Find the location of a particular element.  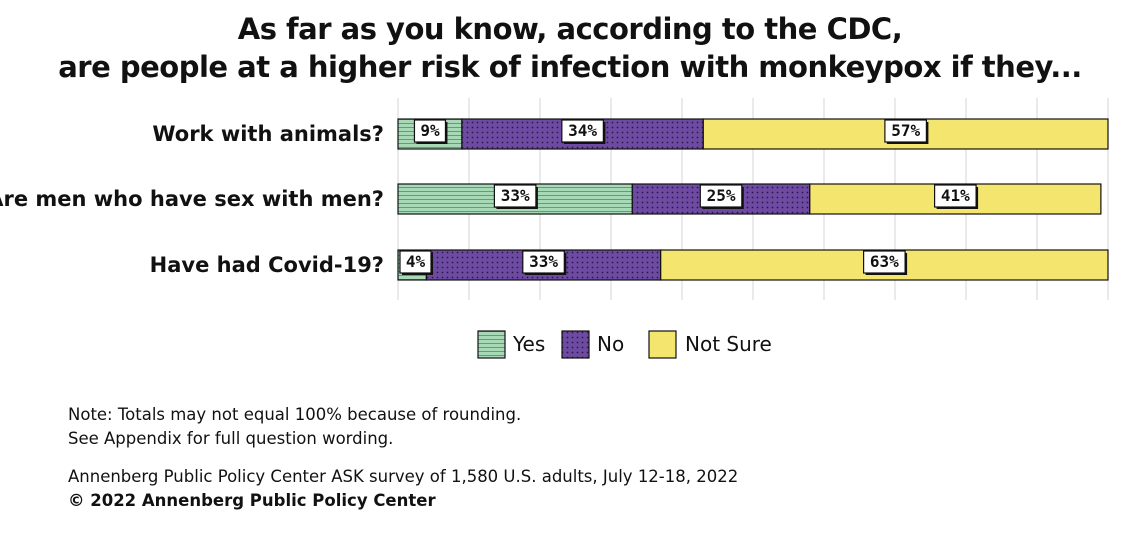

legend: Yes No Not Sure is located at coordinates (624, 344).